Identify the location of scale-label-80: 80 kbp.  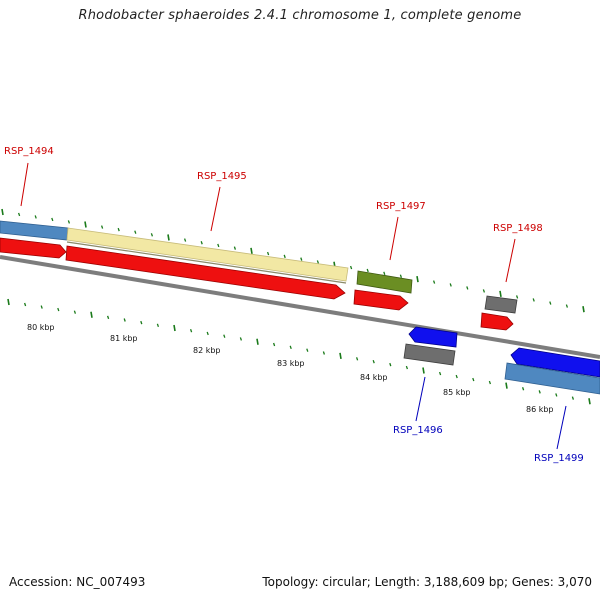
(41, 327).